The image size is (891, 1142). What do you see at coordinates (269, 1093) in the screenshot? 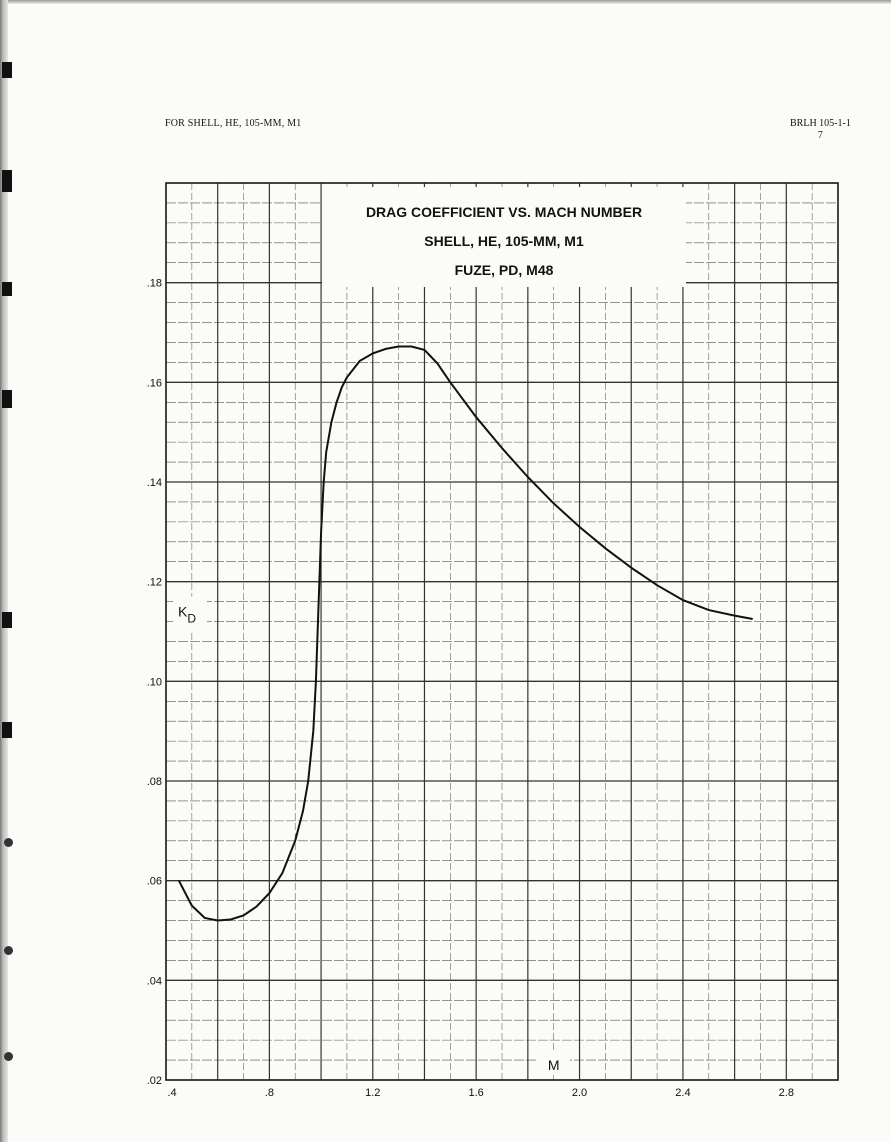
I see `x-tick-label: .8` at bounding box center [269, 1093].